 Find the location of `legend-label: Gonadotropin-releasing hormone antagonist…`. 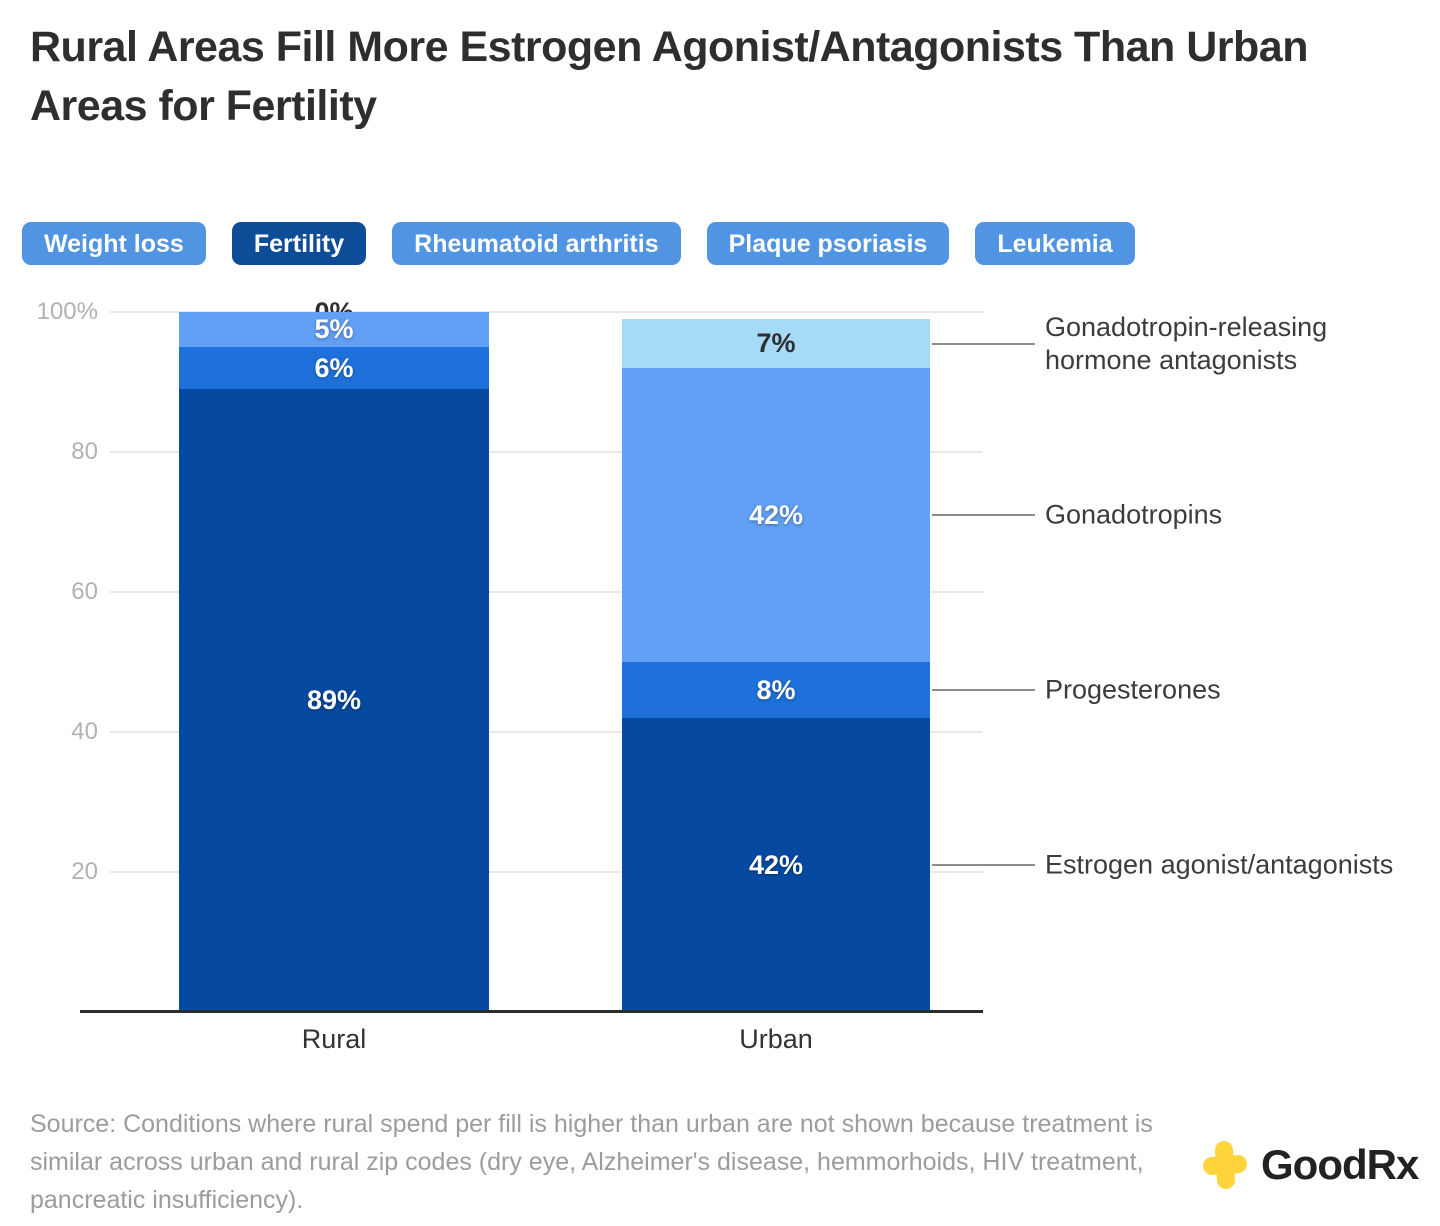

legend-label: Gonadotropin-releasing hormone antagonist… is located at coordinates (1240, 344).